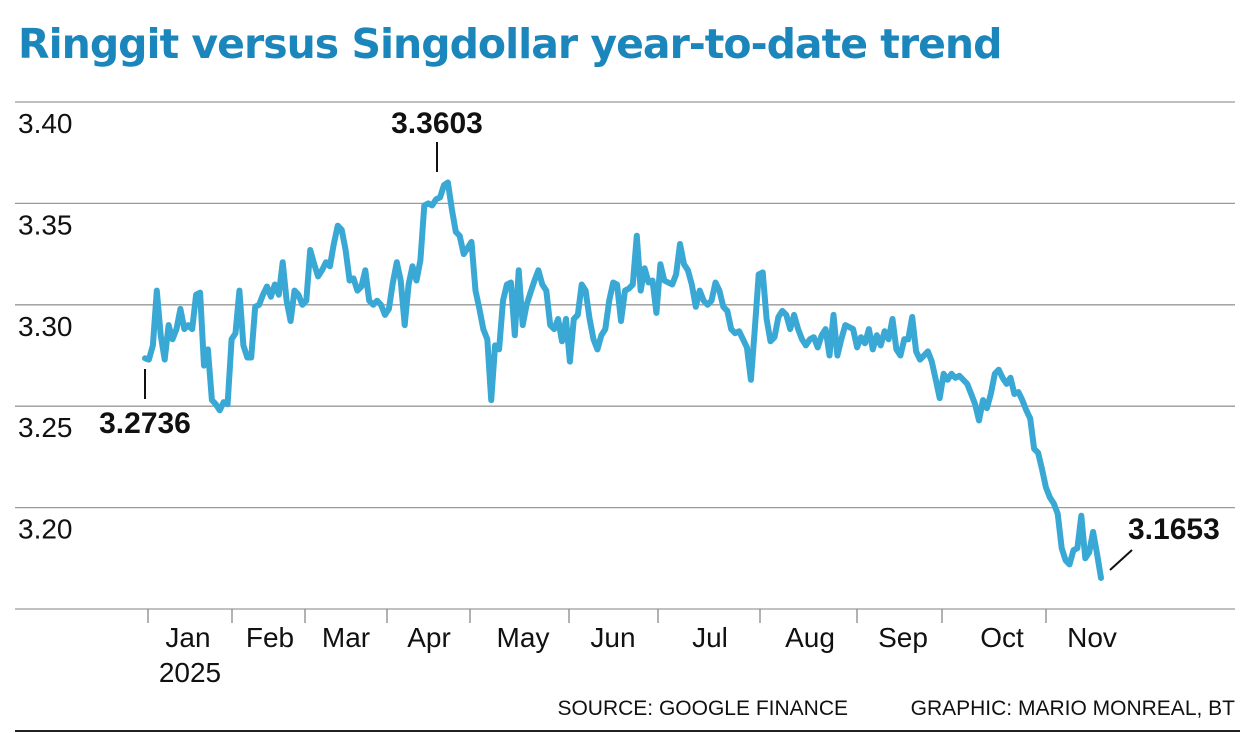 The height and width of the screenshot is (733, 1252). I want to click on x-tick-label: Feb, so click(270, 637).